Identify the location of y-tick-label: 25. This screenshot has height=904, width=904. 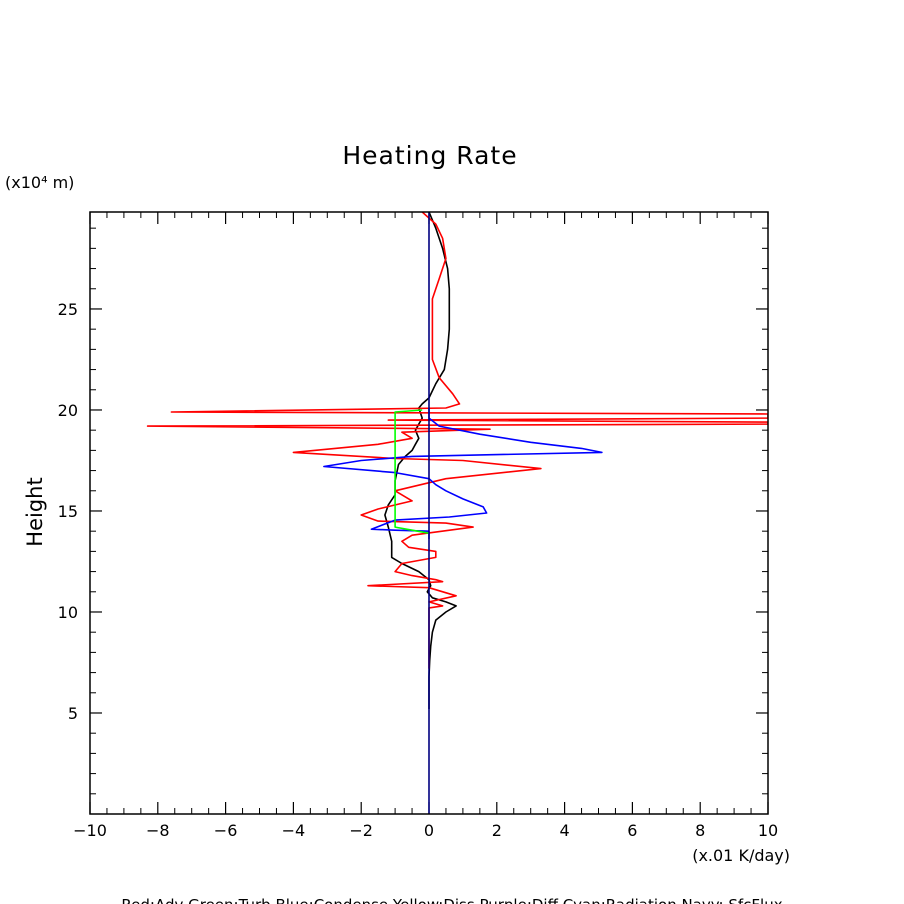
(68, 309).